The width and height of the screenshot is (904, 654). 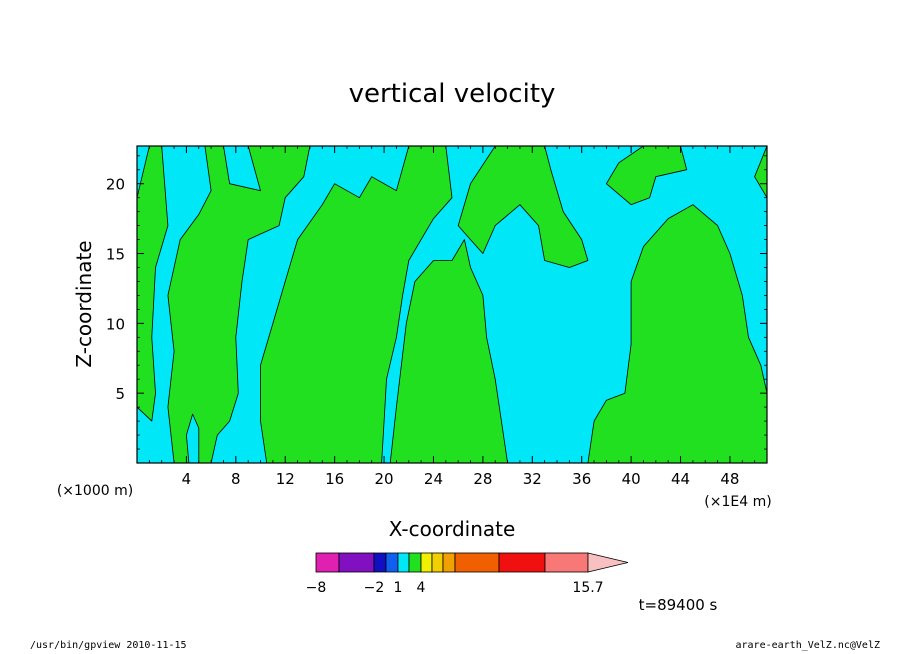 What do you see at coordinates (631, 479) in the screenshot?
I see `x-tick-label-40: 40` at bounding box center [631, 479].